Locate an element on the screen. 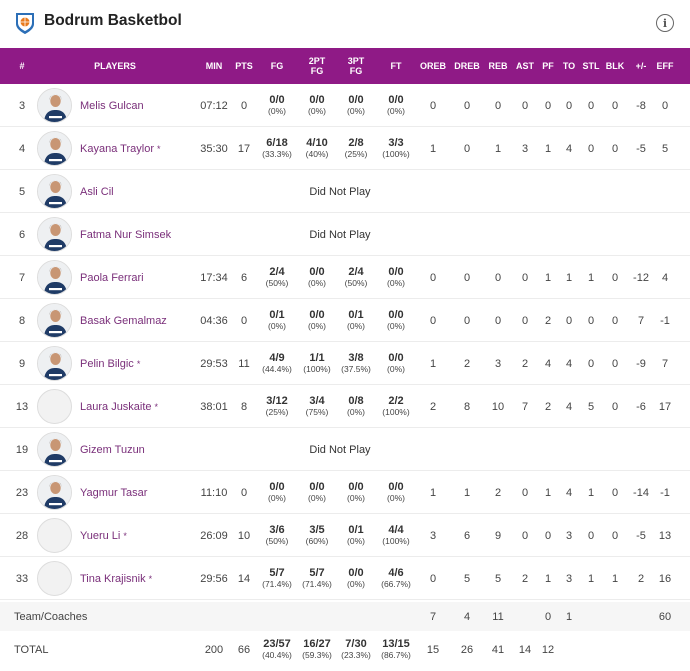 The width and height of the screenshot is (690, 671). stat-ft: 0/0 (0%) is located at coordinates (396, 277).